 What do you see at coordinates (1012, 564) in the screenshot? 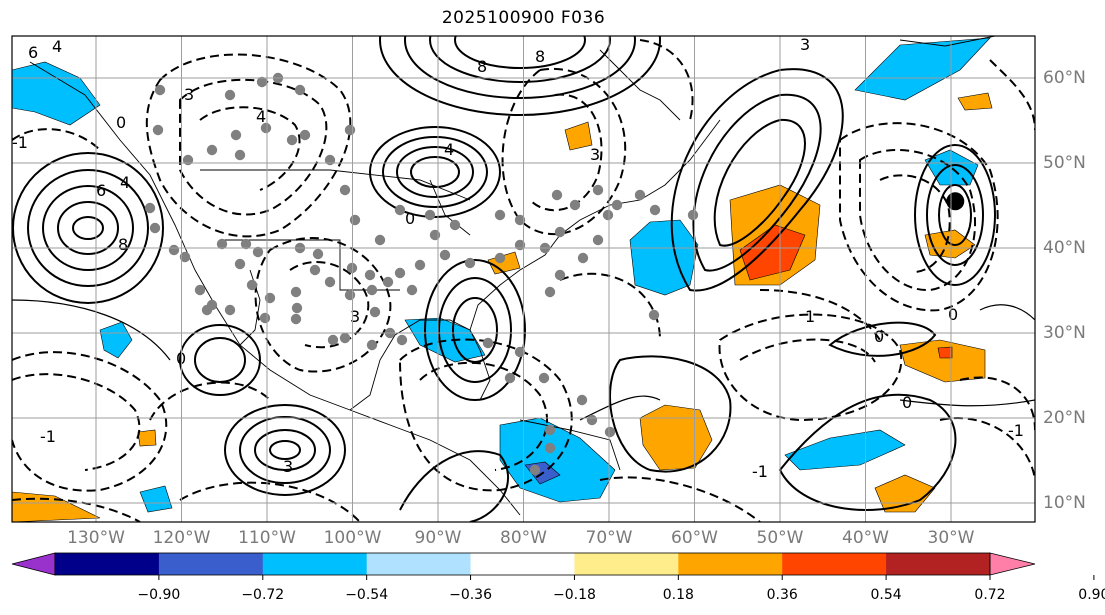
I see `colorbar-extend-max` at bounding box center [1012, 564].